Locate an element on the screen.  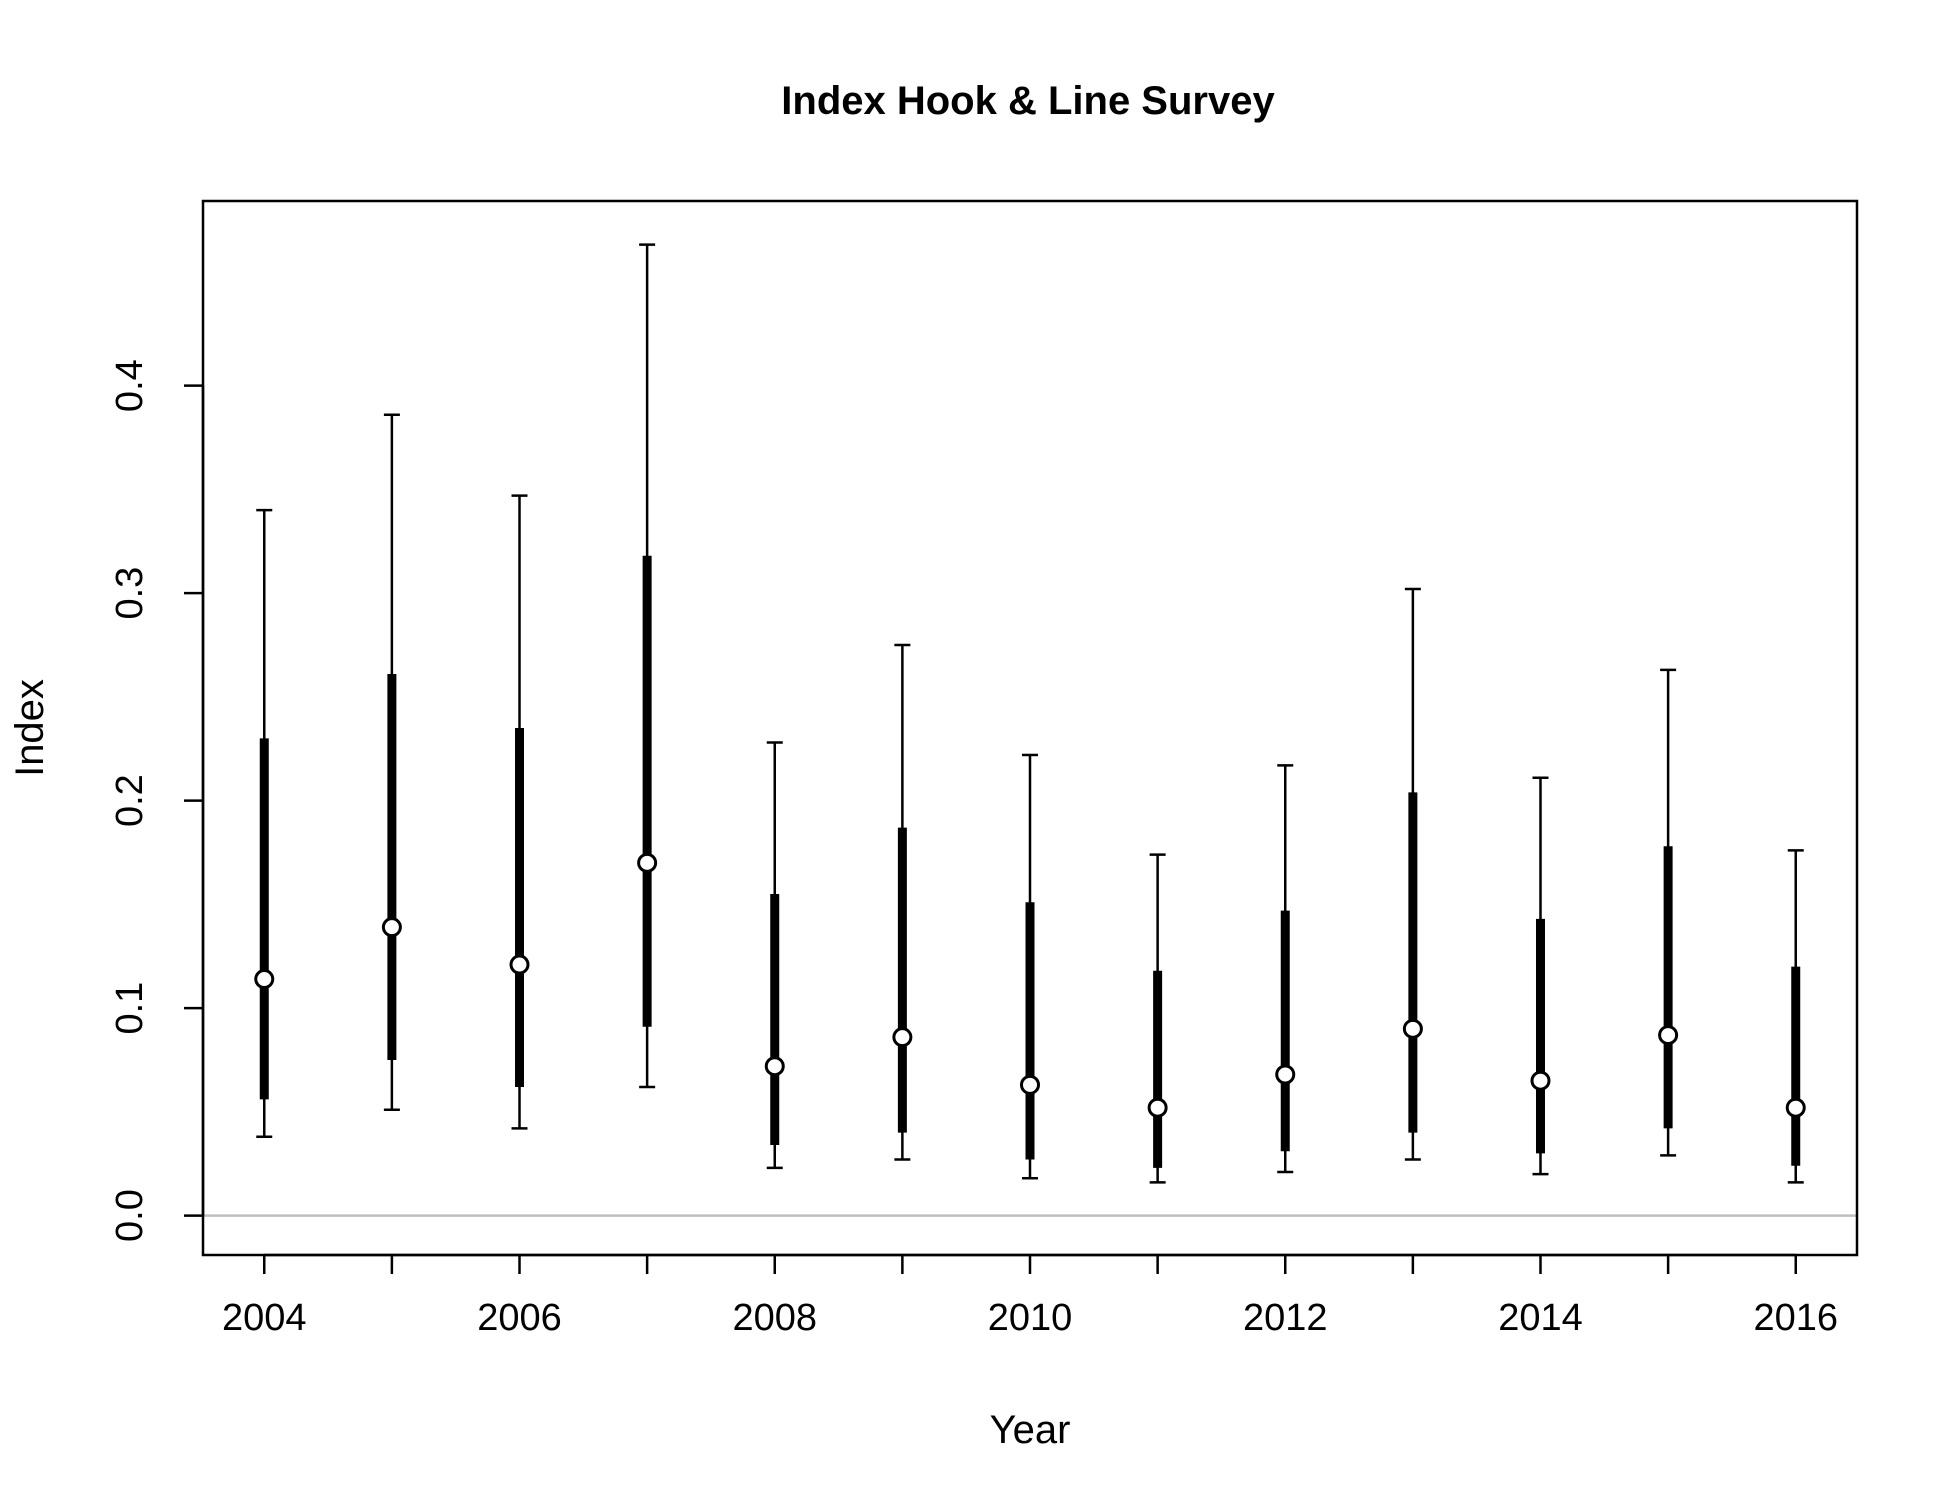
x-tick-label-2012: 2012 is located at coordinates (1285, 1318).